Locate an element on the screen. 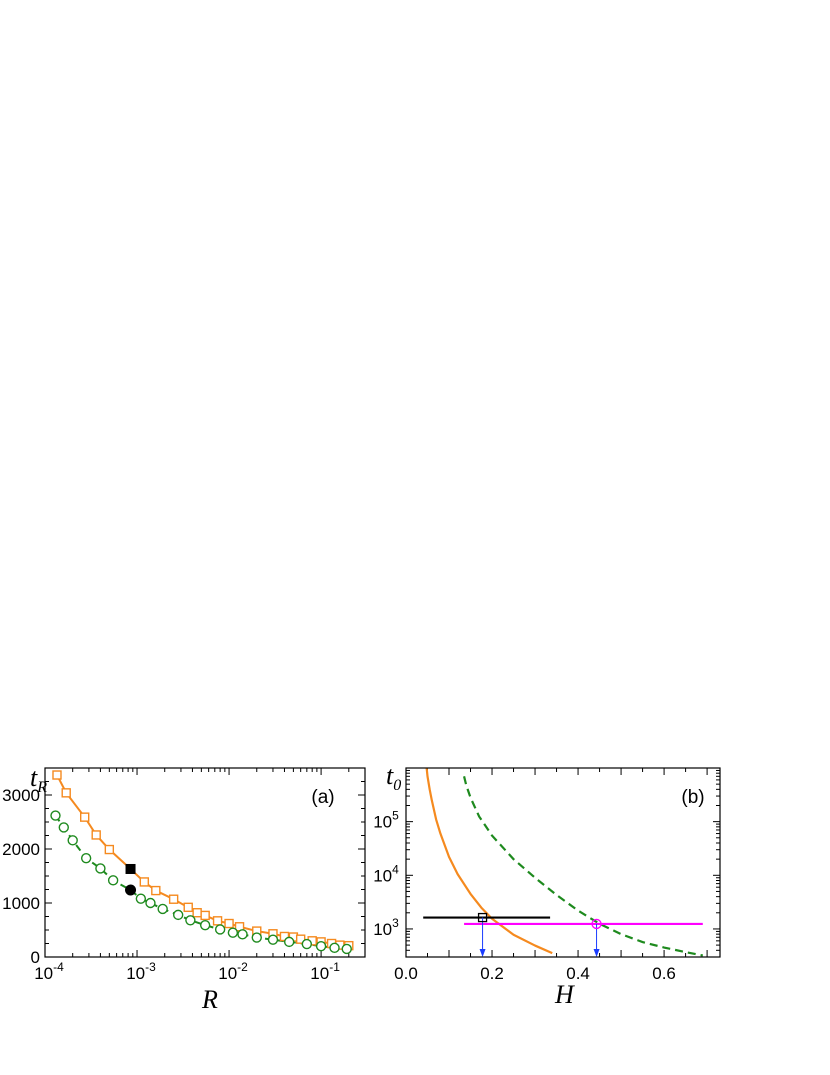 The image size is (830, 1075). series-orange-curve is located at coordinates (489, 861).